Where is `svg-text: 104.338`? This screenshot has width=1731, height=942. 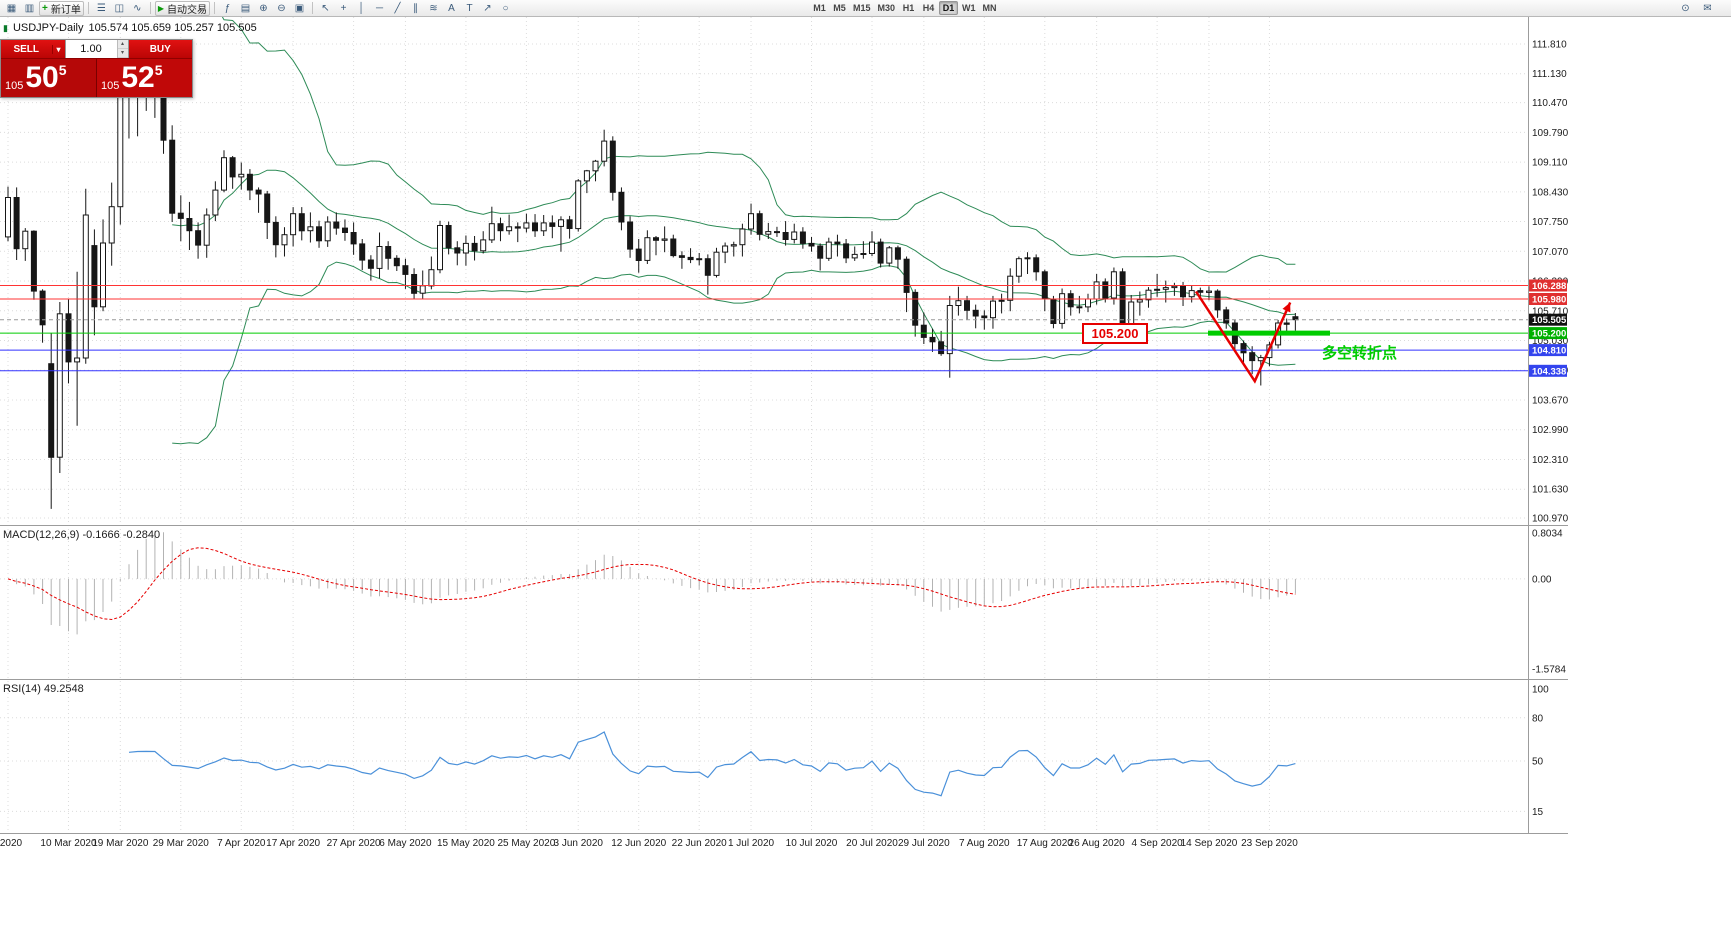
svg-text: 104.338 is located at coordinates (1549, 371).